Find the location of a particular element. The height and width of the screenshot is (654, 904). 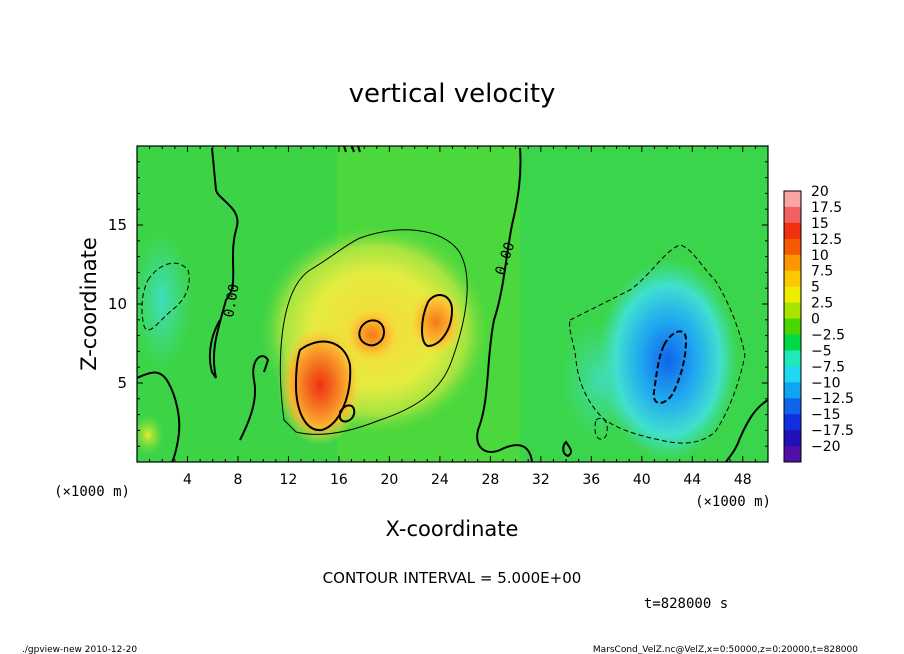

x-tick-label: 20 is located at coordinates (389, 480).